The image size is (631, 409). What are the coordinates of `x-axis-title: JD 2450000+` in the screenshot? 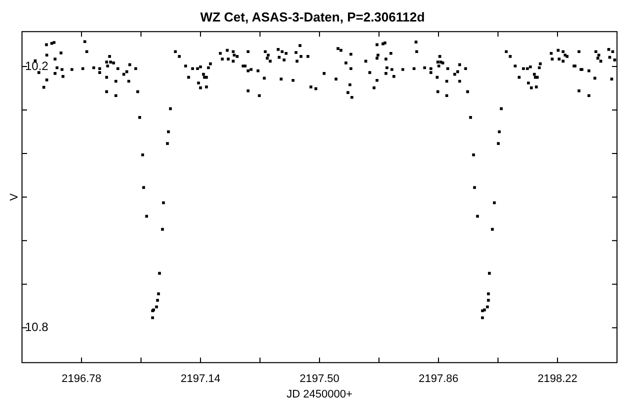 It's located at (319, 394).